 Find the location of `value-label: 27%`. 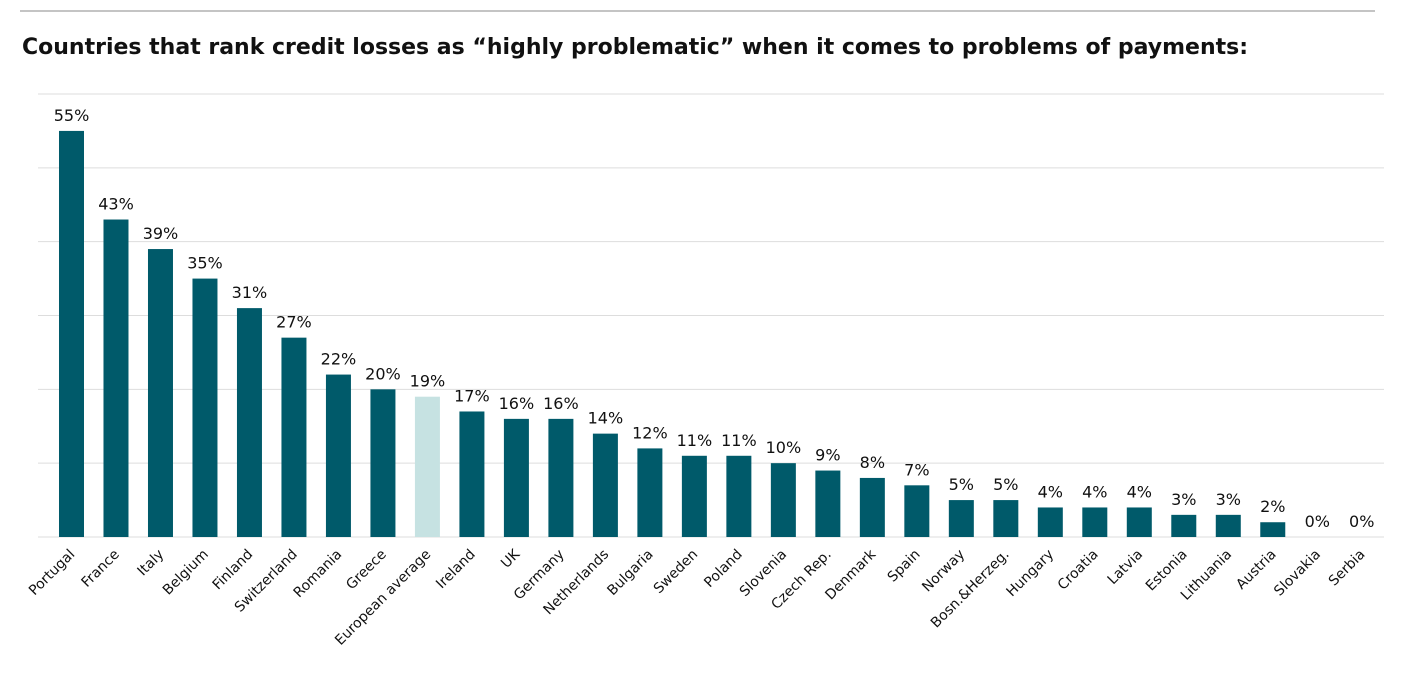

value-label: 27% is located at coordinates (294, 322).